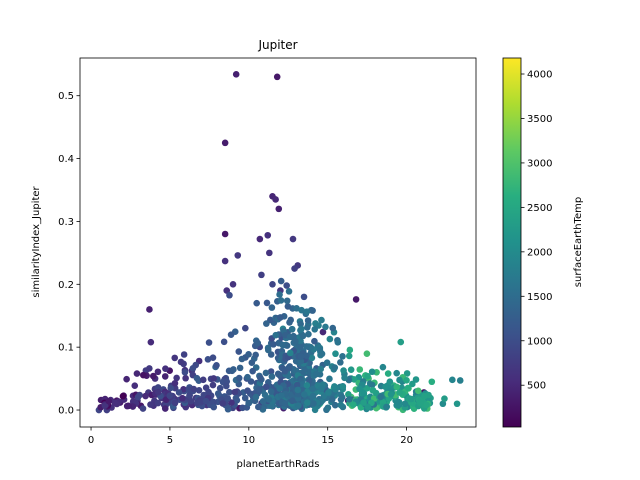 This screenshot has width=640, height=480. What do you see at coordinates (578, 242) in the screenshot?
I see `colorbar-label: surfaceEarthTemp` at bounding box center [578, 242].